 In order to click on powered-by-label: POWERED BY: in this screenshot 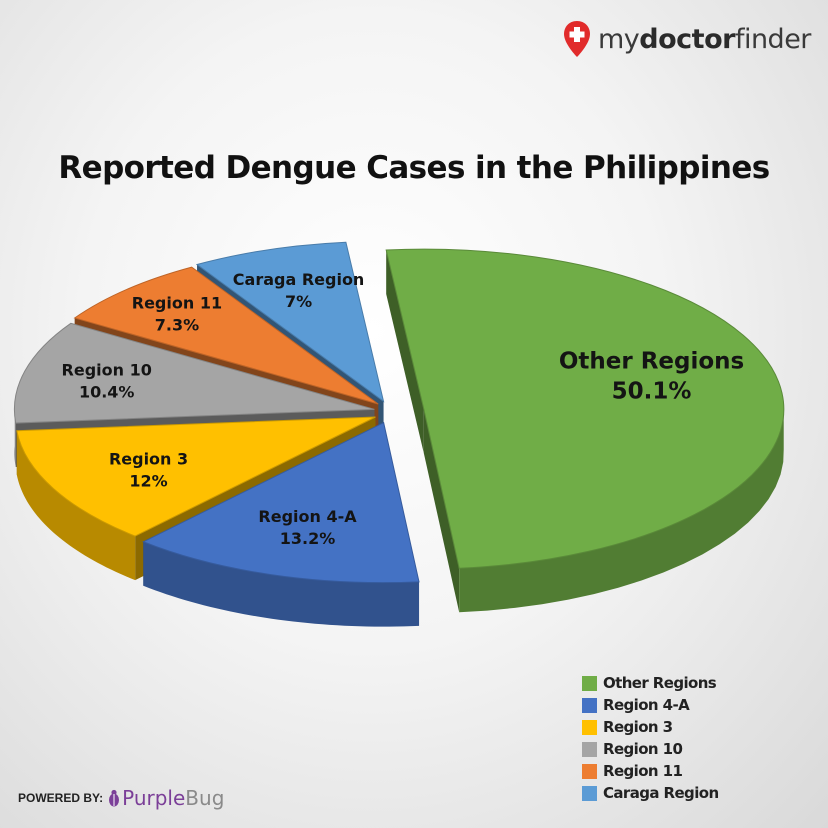, I will do `click(61, 798)`.